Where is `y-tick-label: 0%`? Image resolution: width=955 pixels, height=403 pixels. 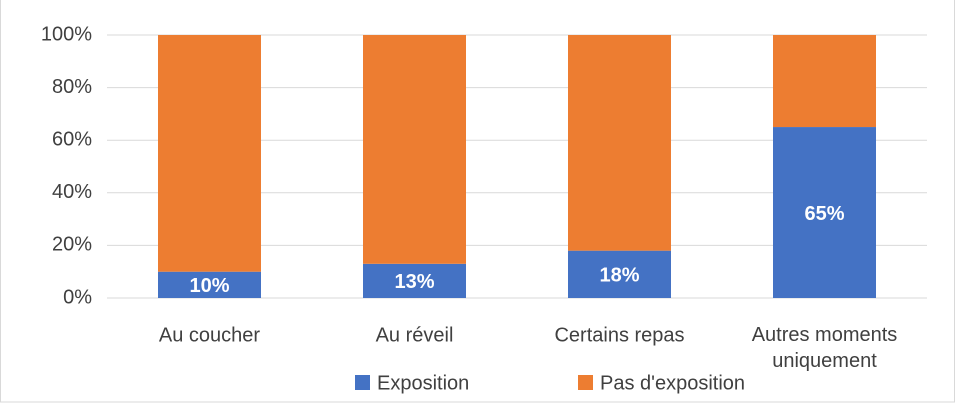
y-tick-label: 0% is located at coordinates (77, 297).